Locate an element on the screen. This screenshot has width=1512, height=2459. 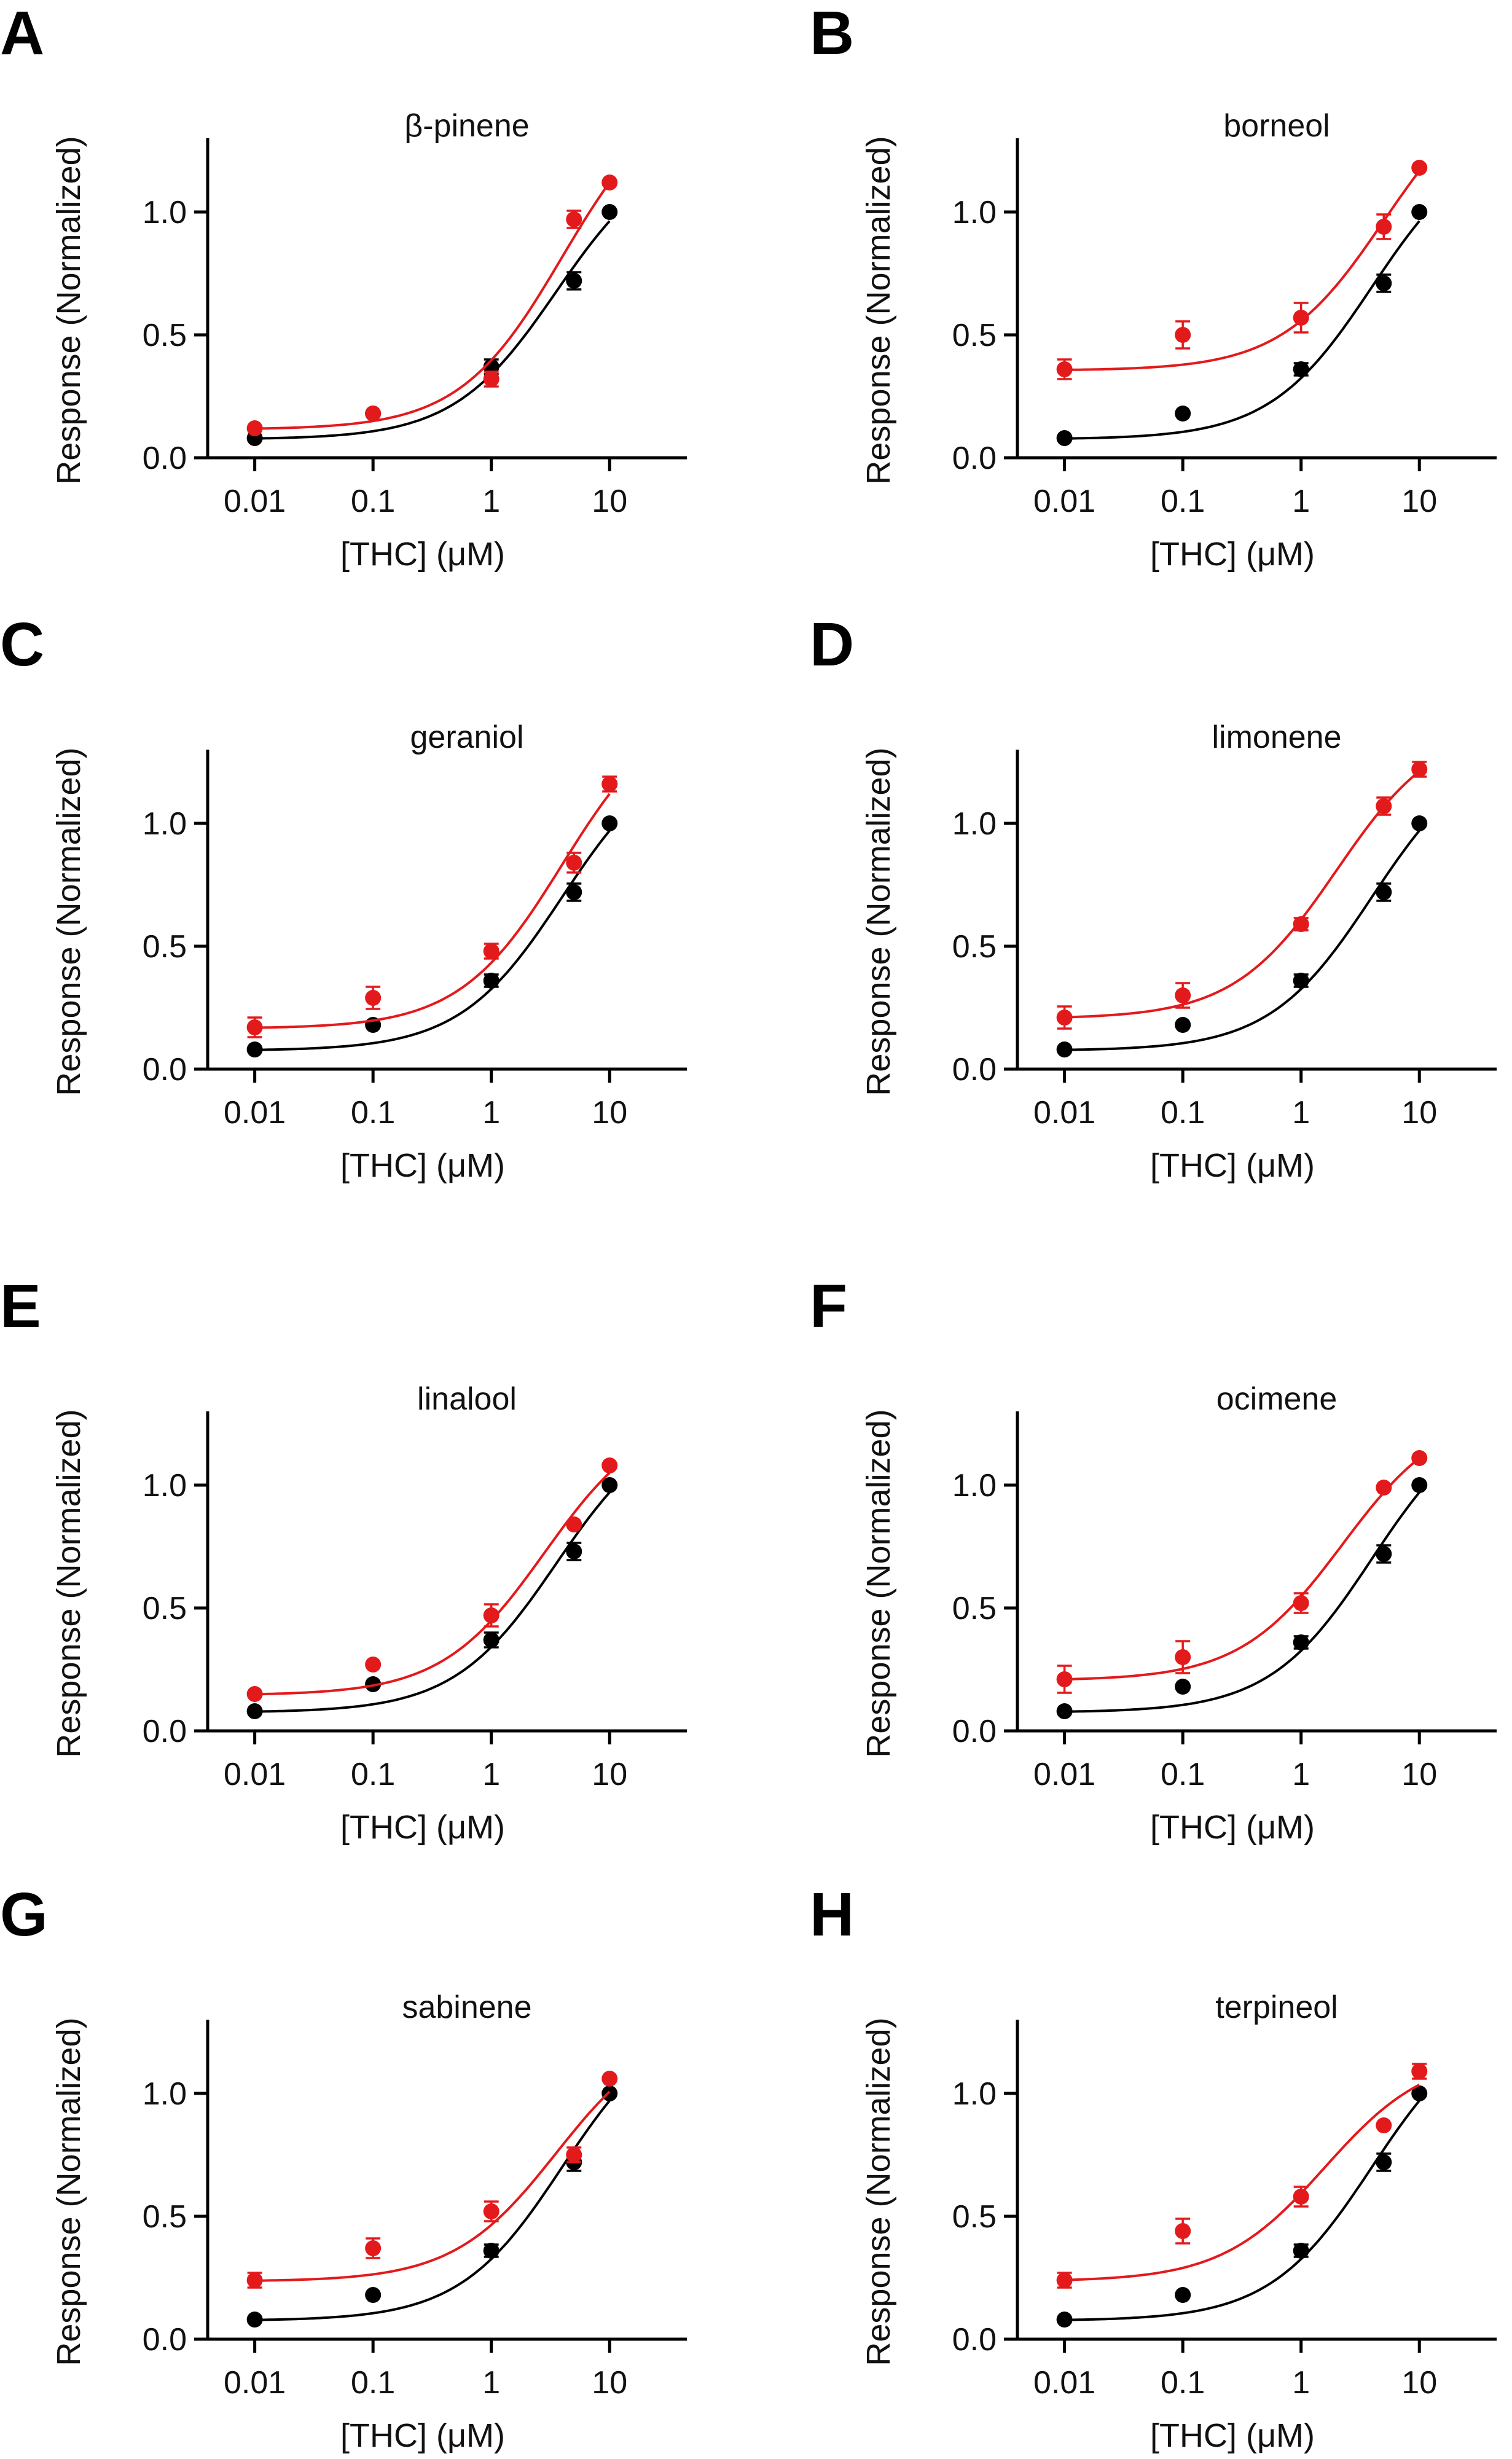
chart-title: sabinene is located at coordinates (466, 2007).